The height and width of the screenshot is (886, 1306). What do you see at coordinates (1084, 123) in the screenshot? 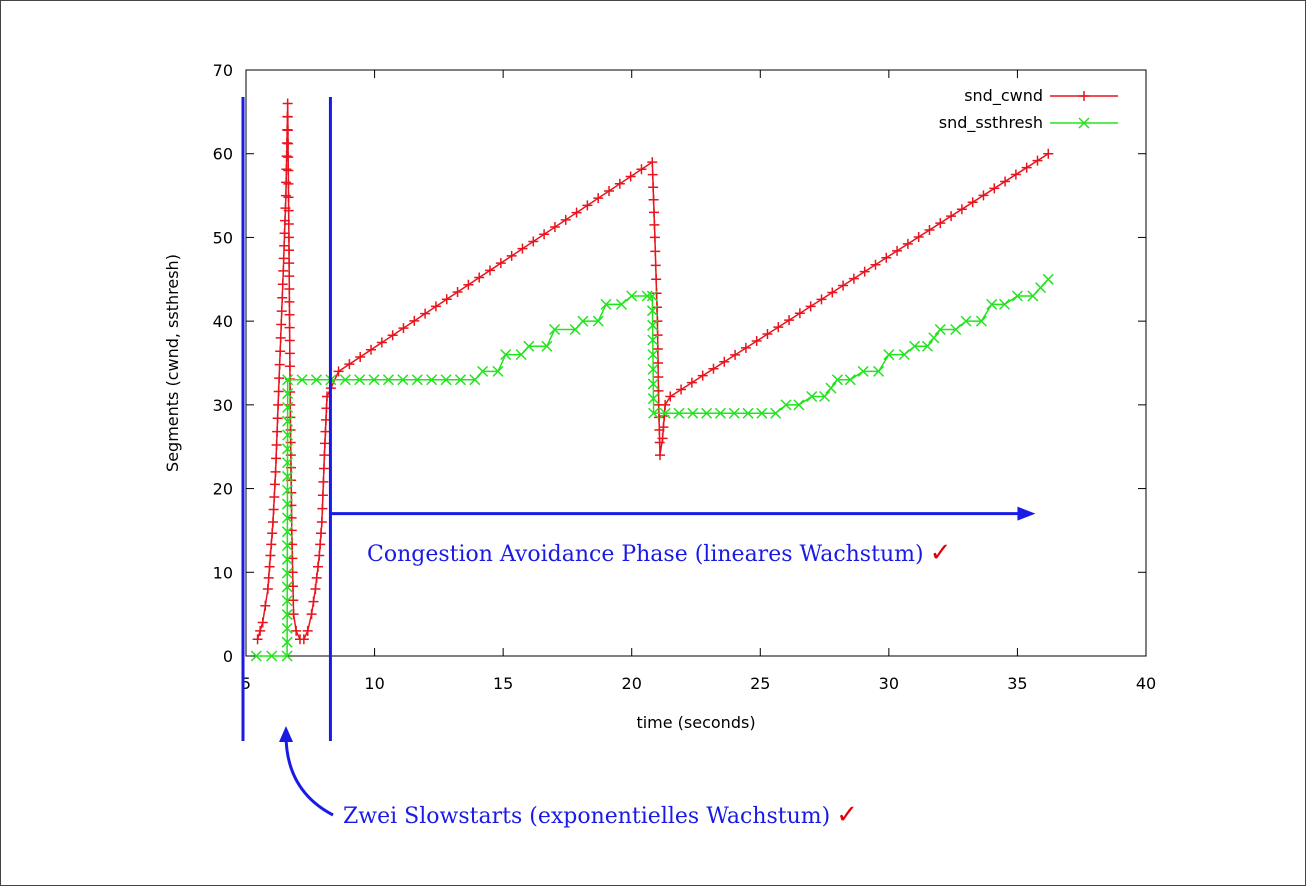
I see `legend-marker` at bounding box center [1084, 123].